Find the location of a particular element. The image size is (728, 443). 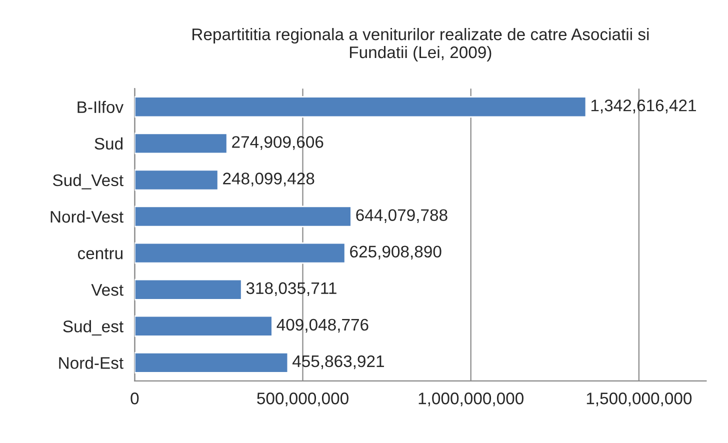

y-tick-label: B-Ilfov is located at coordinates (101, 107).